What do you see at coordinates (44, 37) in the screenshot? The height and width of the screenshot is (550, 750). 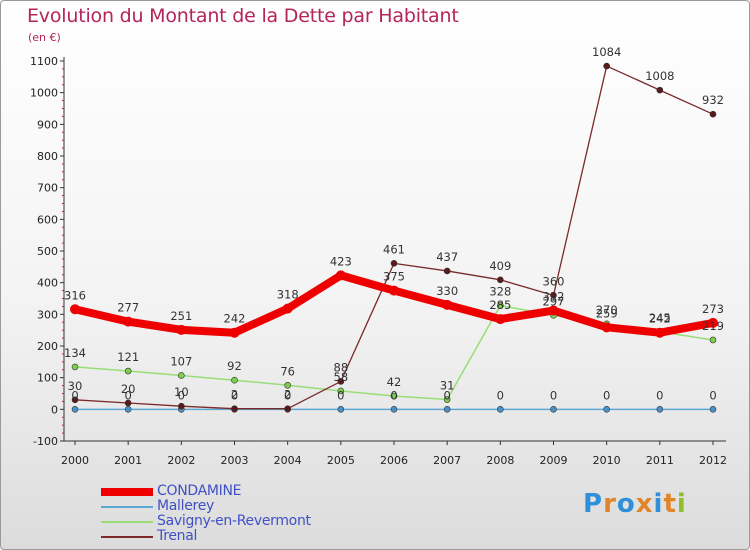 I see `unit-label: (en €)` at bounding box center [44, 37].